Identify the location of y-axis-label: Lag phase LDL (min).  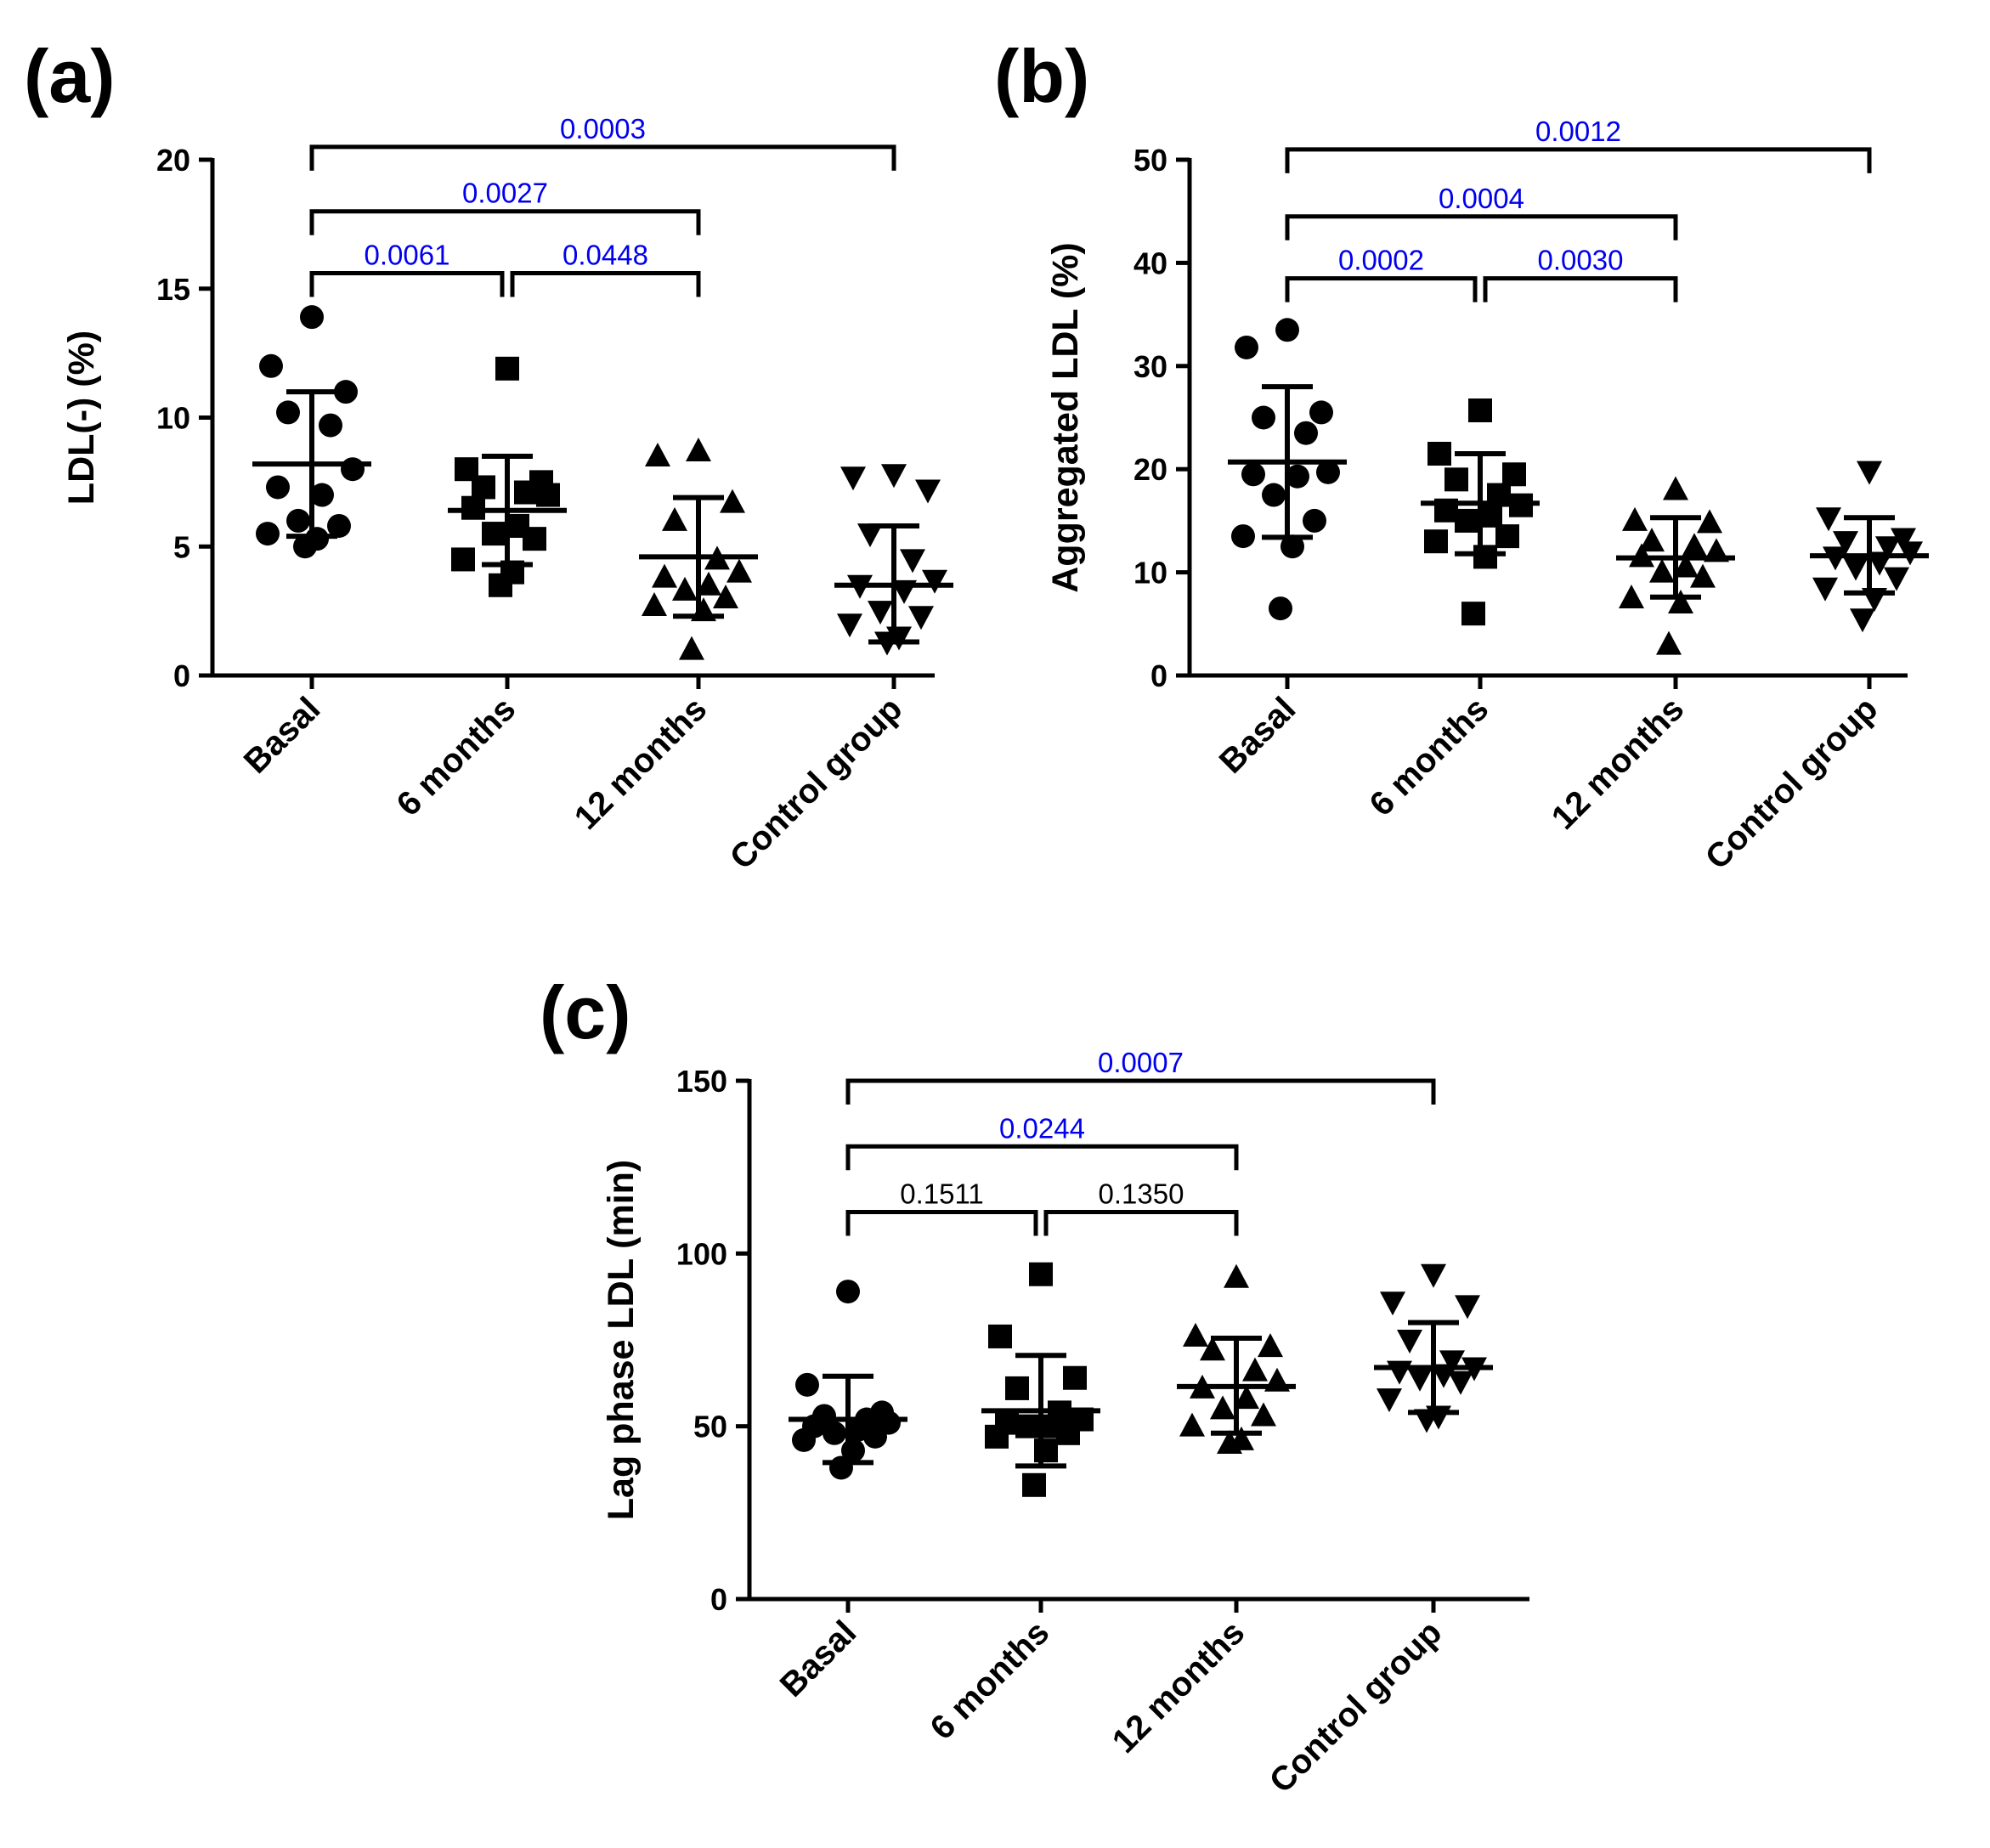
(621, 1340).